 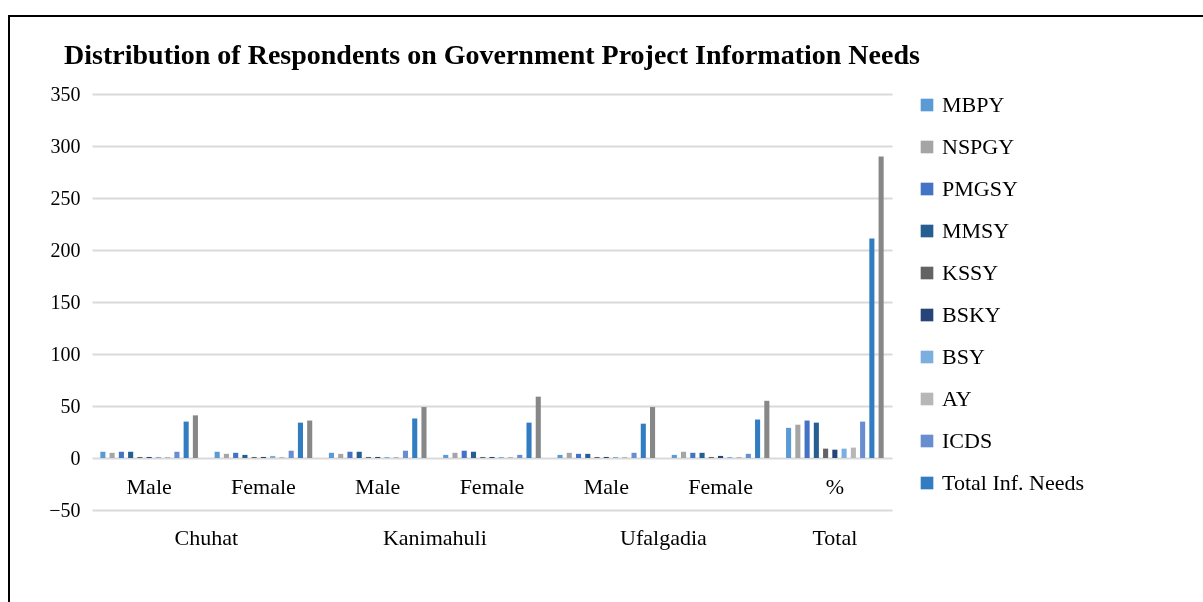 What do you see at coordinates (976, 230) in the screenshot?
I see `legend-label: MMSY` at bounding box center [976, 230].